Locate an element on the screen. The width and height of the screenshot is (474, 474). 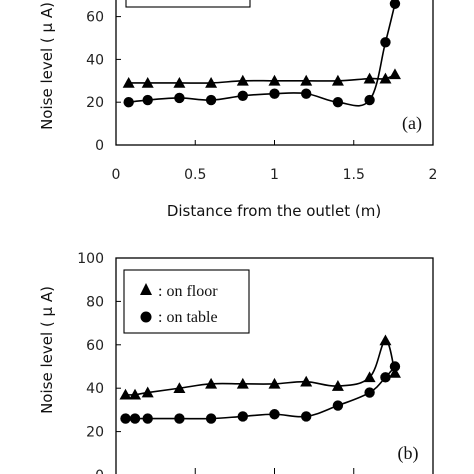
legend-b: : on floor : on table is located at coordinates (179, 304).